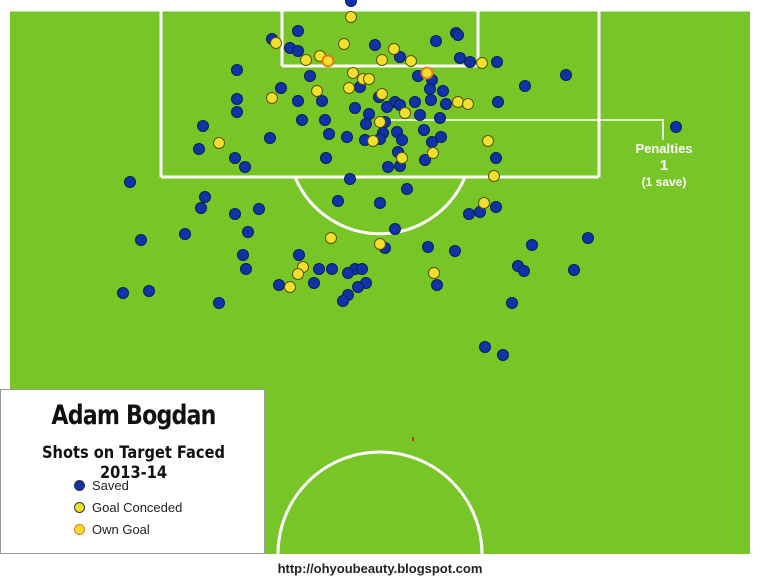  Describe the element at coordinates (133, 415) in the screenshot. I see `chart-title: Adam Bogdan` at that location.